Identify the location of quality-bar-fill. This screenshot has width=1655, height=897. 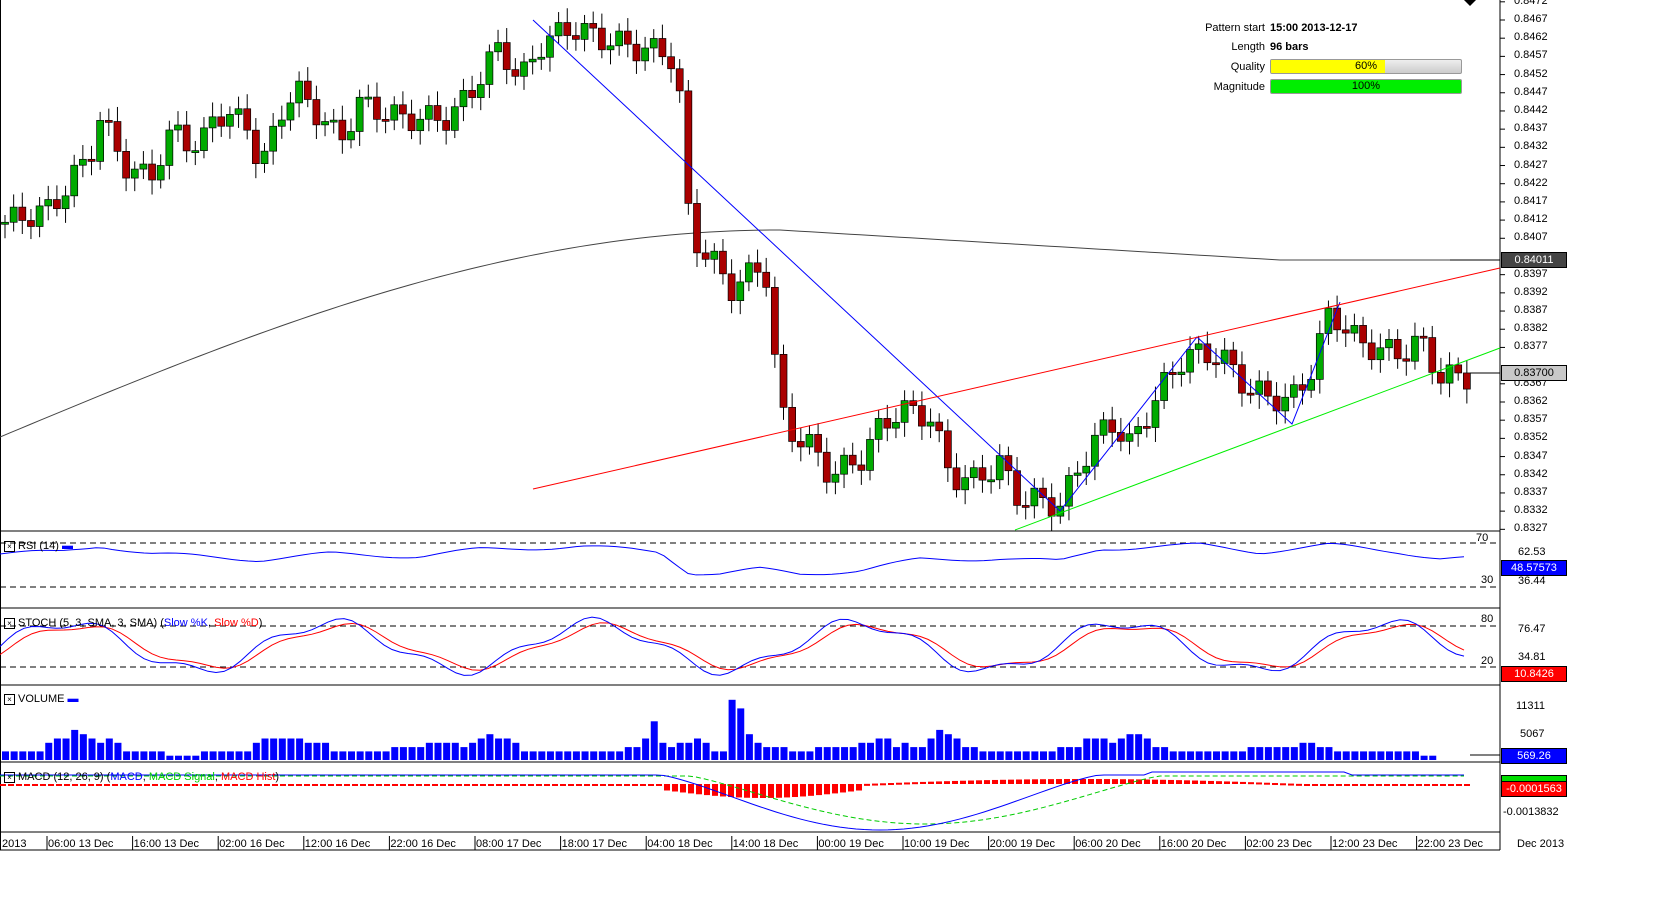
(1328, 66).